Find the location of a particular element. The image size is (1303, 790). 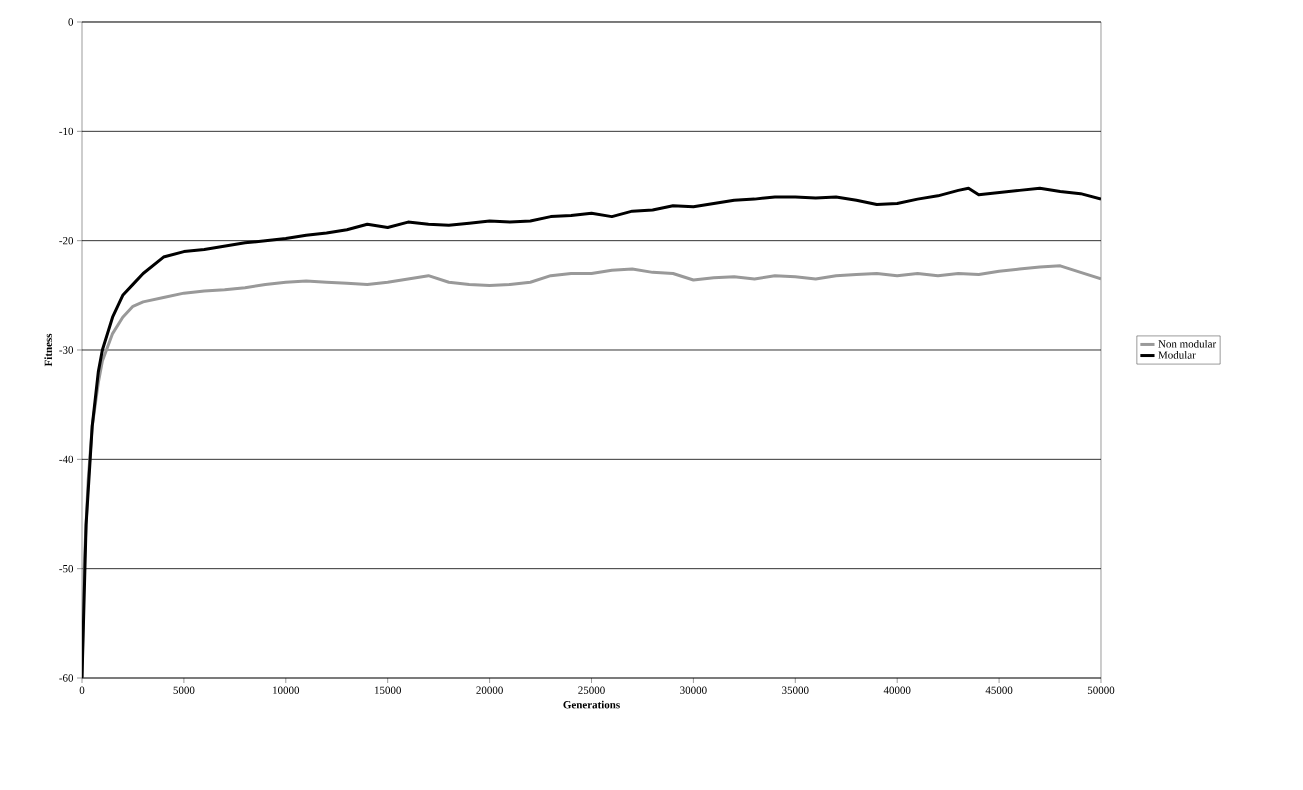

x-tick-label: 10000 is located at coordinates (286, 690).